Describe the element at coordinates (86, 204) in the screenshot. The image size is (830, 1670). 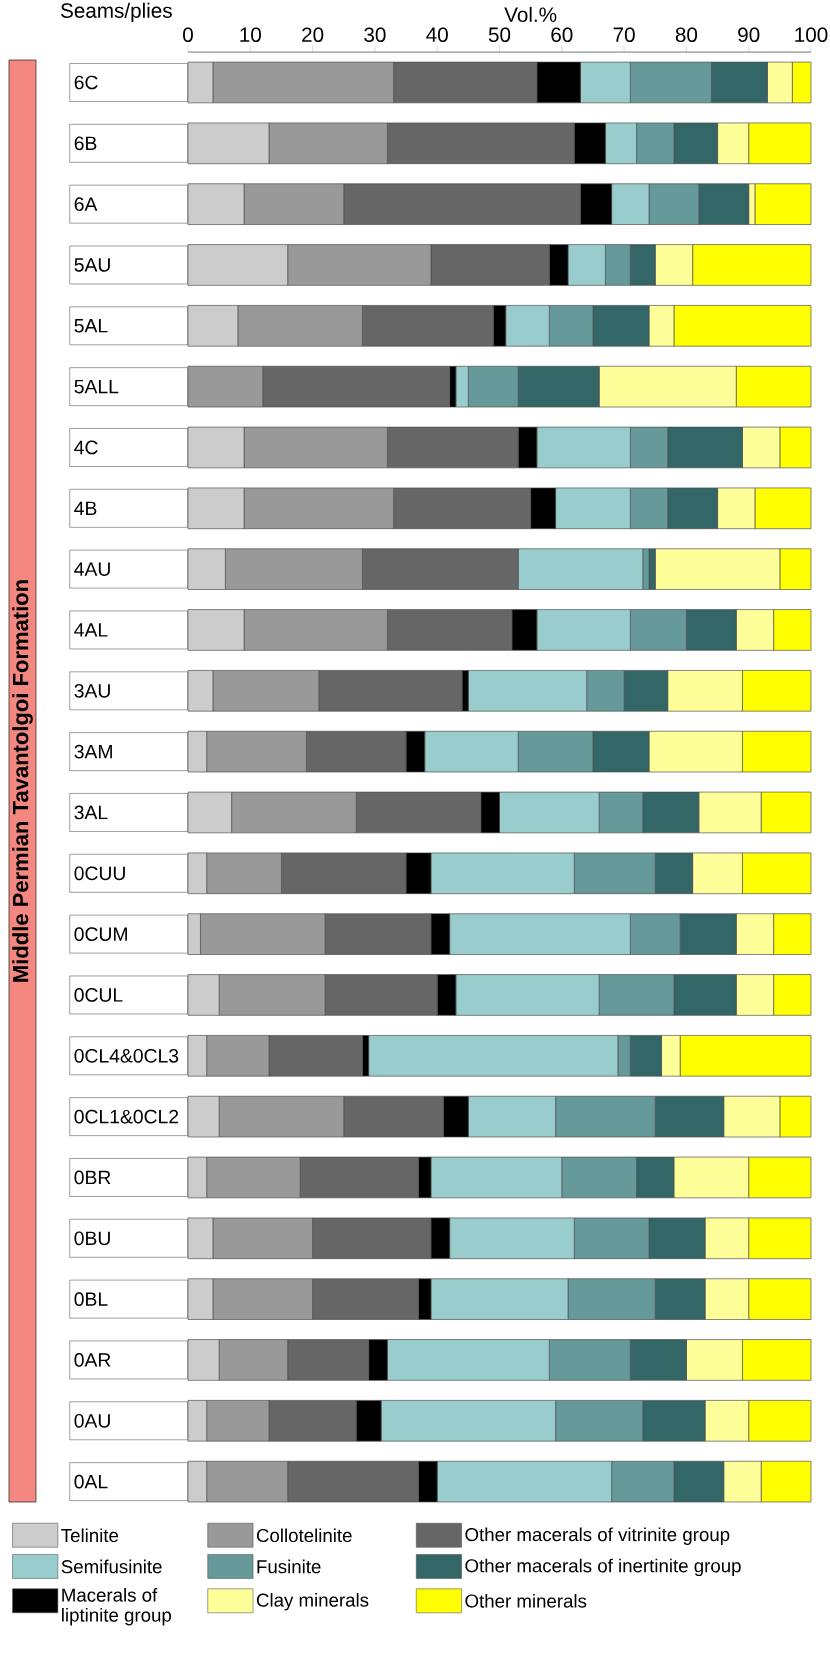
I see `y-tick-label: 6A` at that location.